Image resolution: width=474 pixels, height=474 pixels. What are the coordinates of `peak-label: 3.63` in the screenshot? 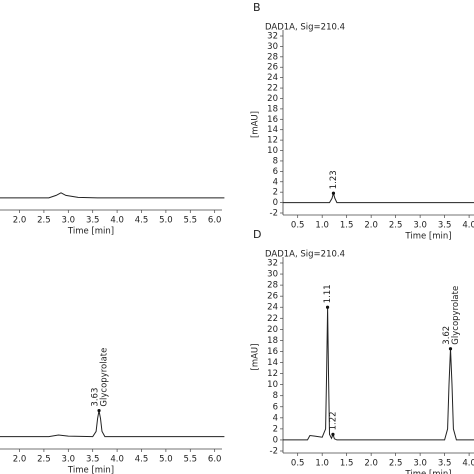 It's located at (96, 397).